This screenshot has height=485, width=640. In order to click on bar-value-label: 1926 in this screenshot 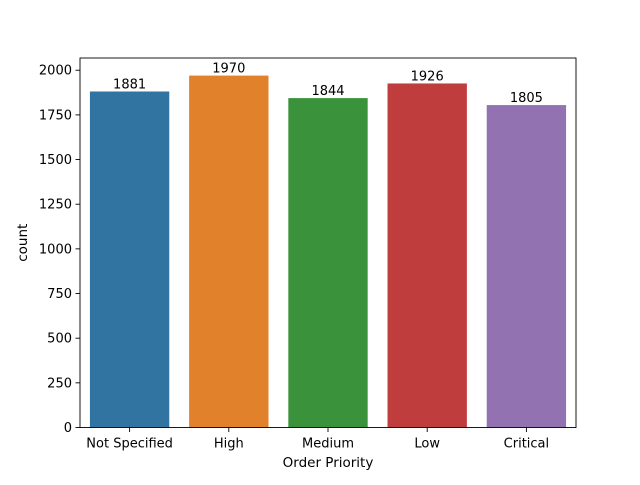, I will do `click(427, 76)`.